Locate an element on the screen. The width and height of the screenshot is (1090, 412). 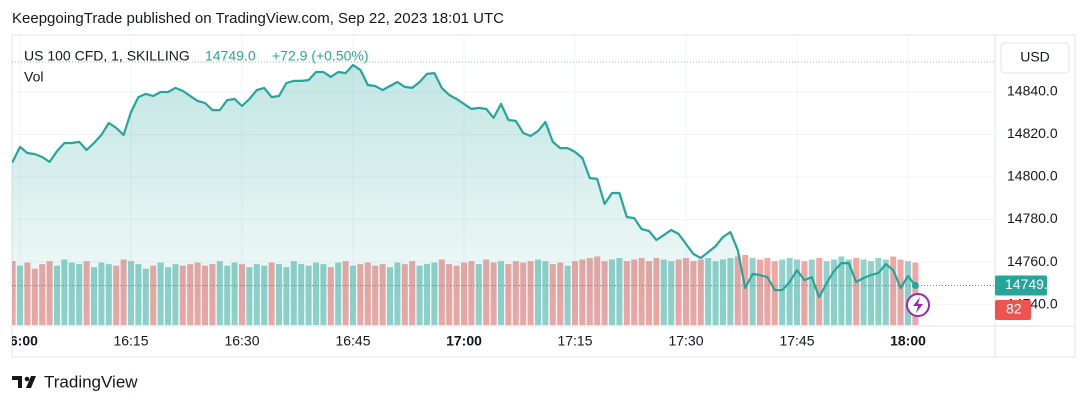
y-tick-label: 14840.0 is located at coordinates (1032, 91).